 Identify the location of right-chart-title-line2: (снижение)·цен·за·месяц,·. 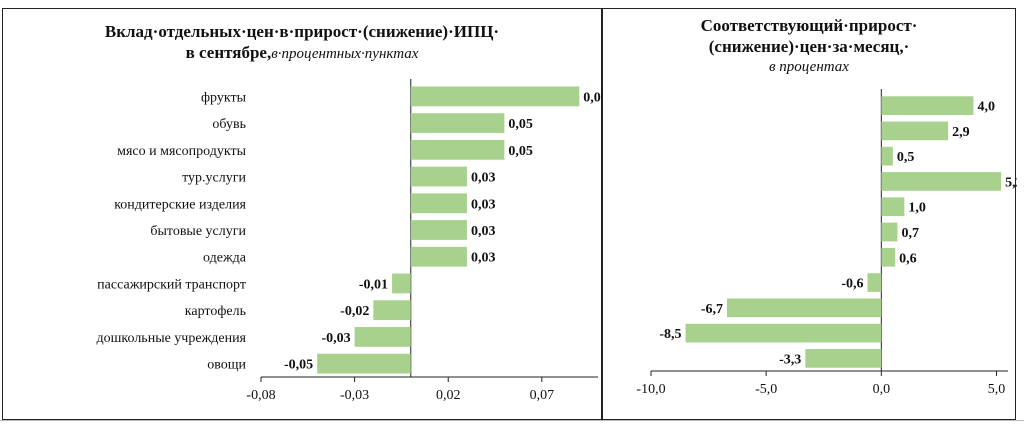
(809, 46).